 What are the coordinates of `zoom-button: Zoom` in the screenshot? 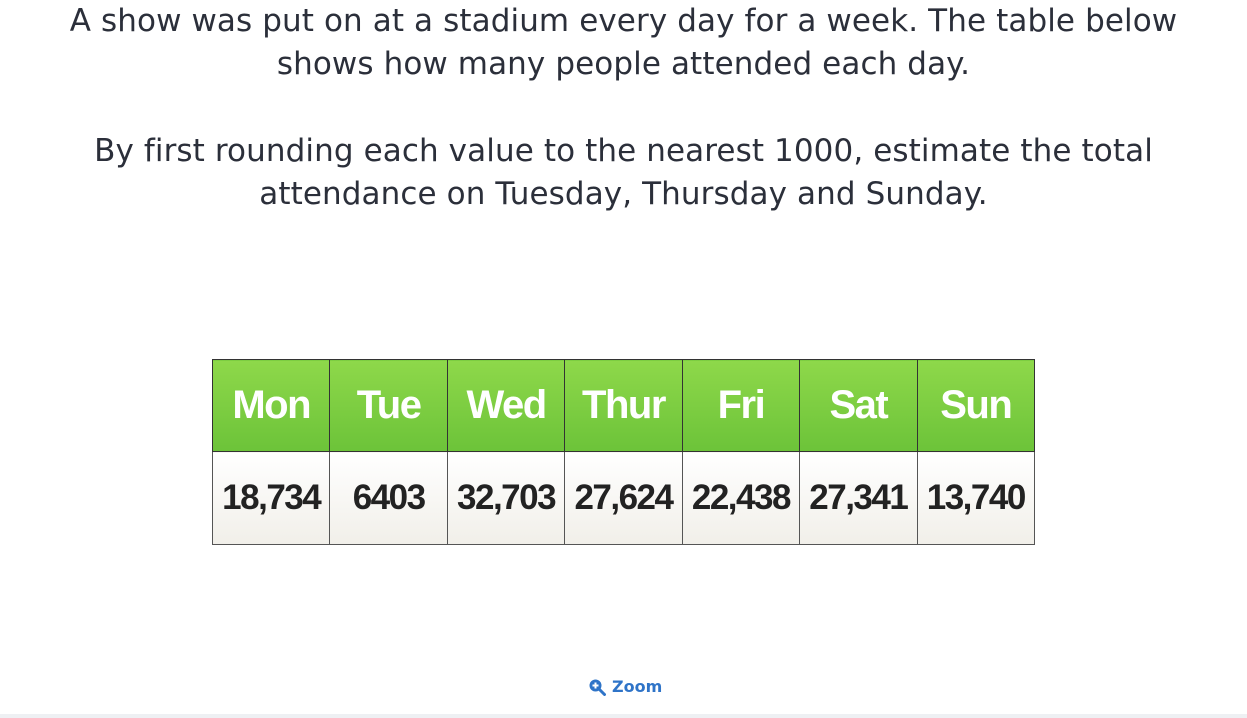 It's located at (625, 686).